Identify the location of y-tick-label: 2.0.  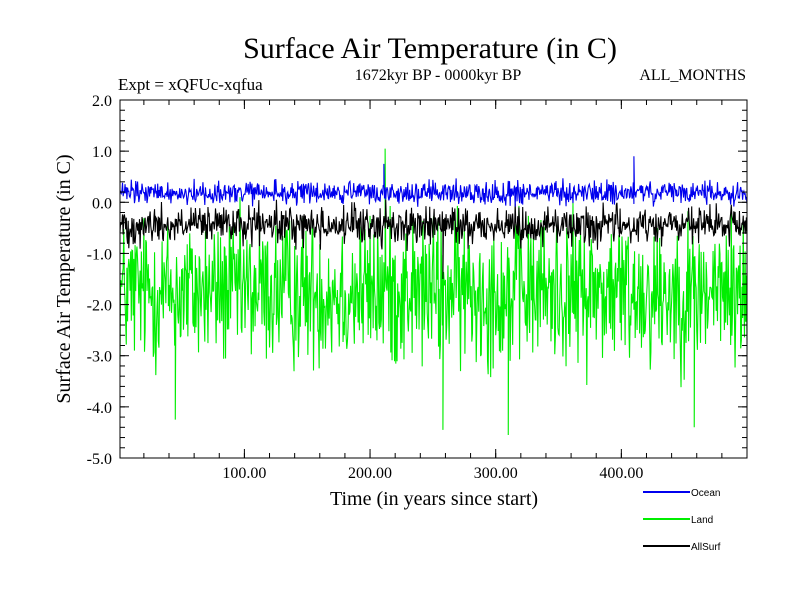
(102, 101).